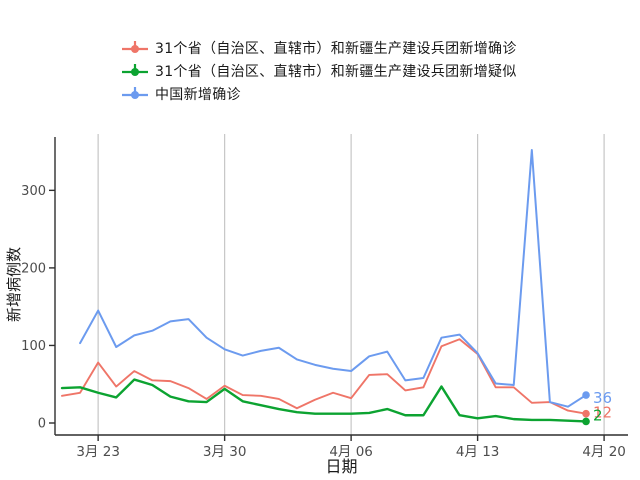 The image size is (640, 480). I want to click on legend-label: 中国新增确诊, so click(198, 94).